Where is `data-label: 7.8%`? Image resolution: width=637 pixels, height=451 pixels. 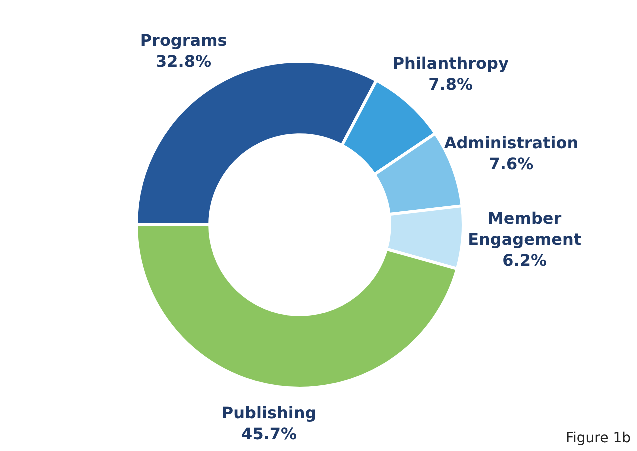
data-label: 7.8% is located at coordinates (451, 84).